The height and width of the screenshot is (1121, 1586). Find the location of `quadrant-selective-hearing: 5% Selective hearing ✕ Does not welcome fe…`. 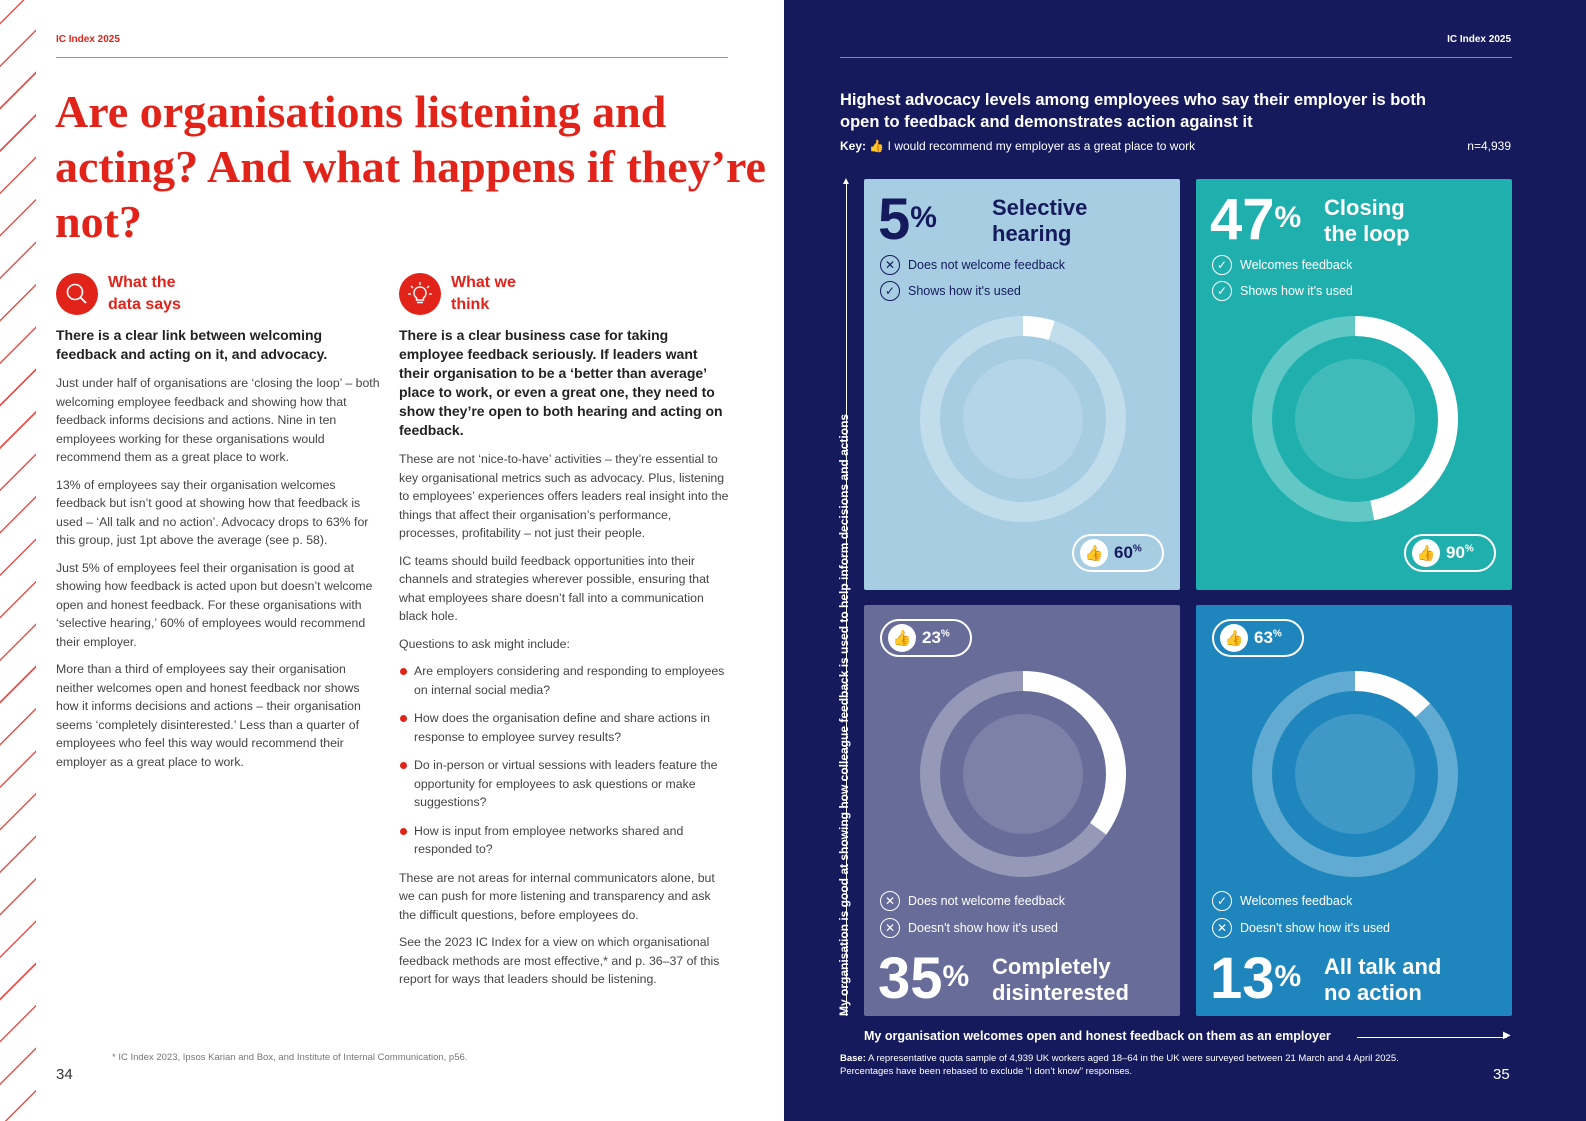

quadrant-selective-hearing: 5% Selective hearing ✕ Does not welcome fe… is located at coordinates (1022, 384).